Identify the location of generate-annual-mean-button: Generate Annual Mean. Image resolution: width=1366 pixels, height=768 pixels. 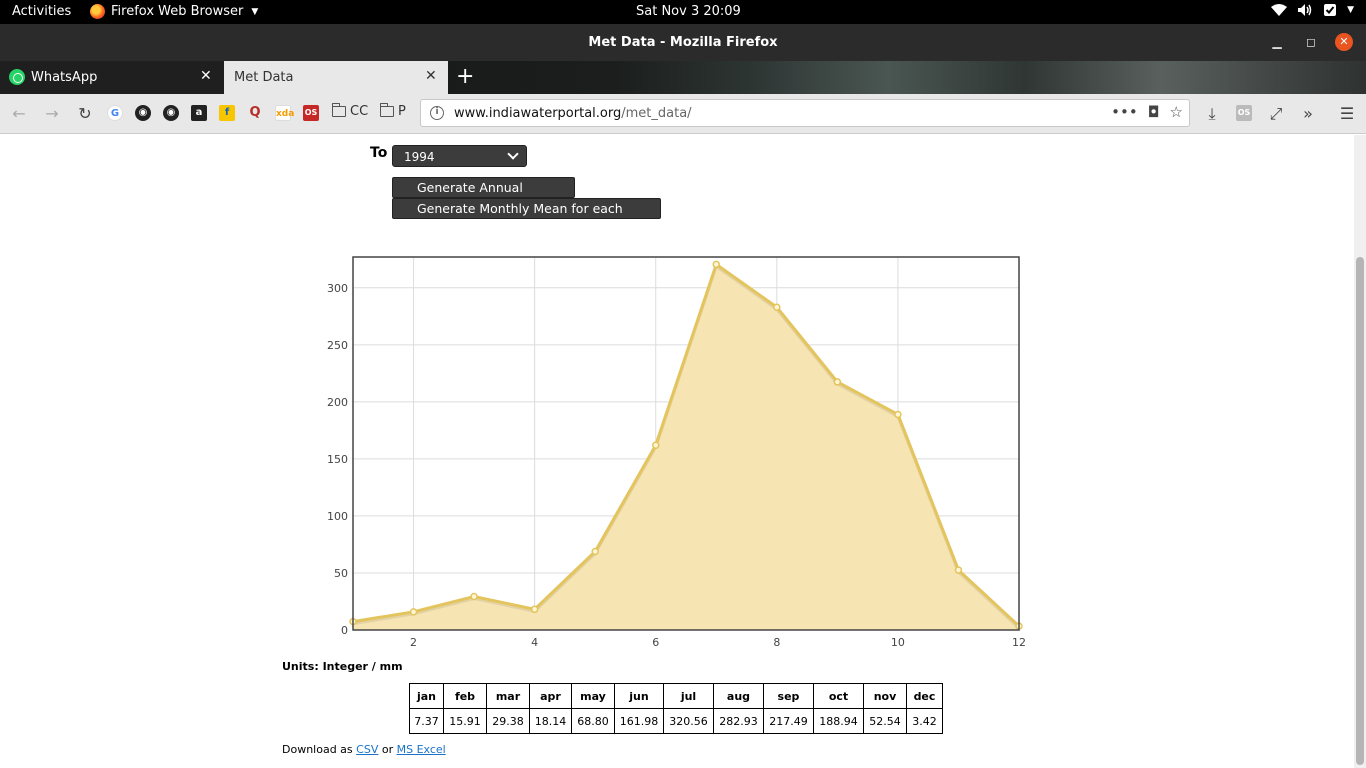
(483, 195).